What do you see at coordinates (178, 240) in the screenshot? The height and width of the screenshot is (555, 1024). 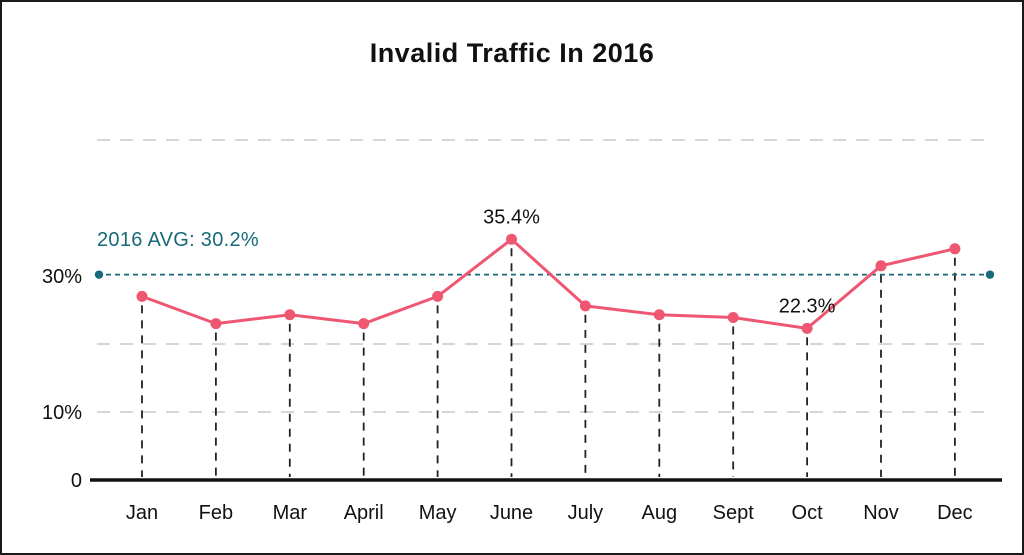 I see `average-line-label: 2016 AVG: 30.2%` at bounding box center [178, 240].